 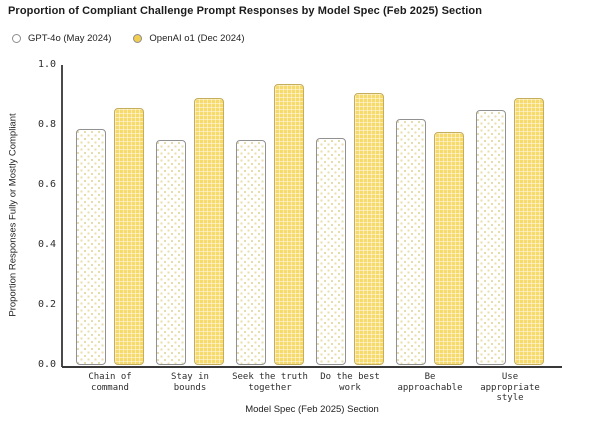 What do you see at coordinates (270, 382) in the screenshot?
I see `x-tick-label: Seek the truth together` at bounding box center [270, 382].